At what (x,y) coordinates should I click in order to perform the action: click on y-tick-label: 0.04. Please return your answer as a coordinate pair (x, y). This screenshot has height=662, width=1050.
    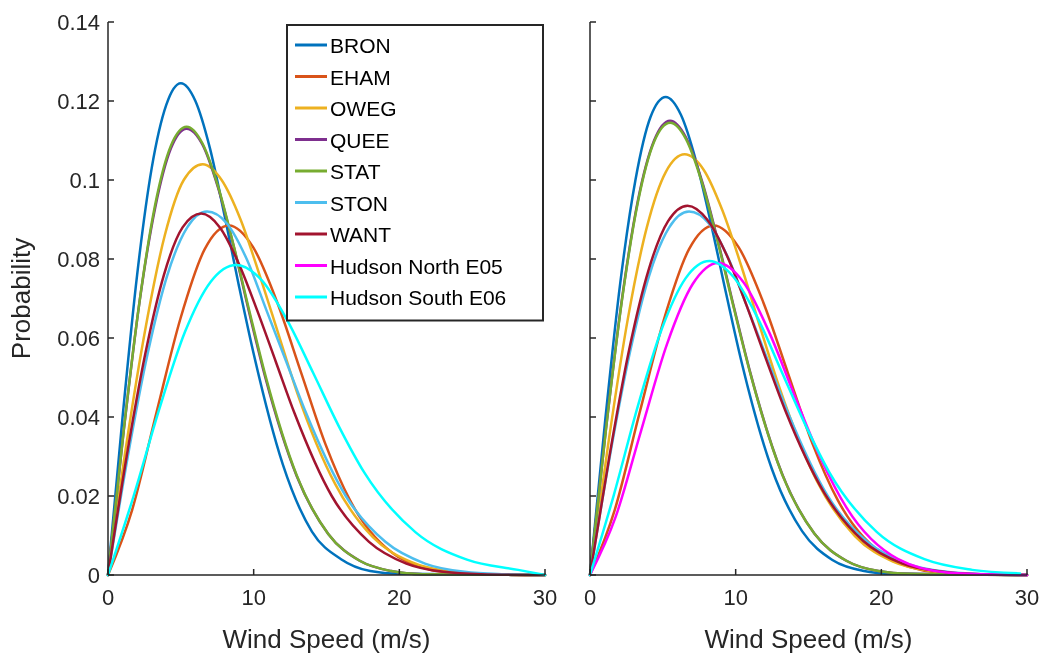
    Looking at the image, I should click on (78, 417).